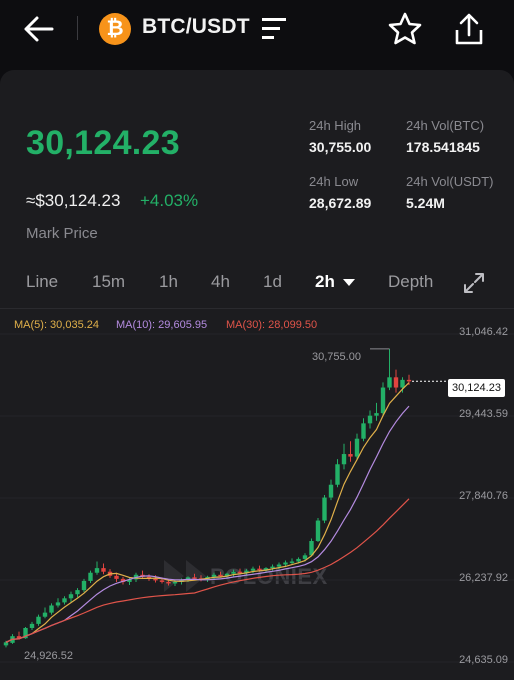  I want to click on mark-price-label: Mark Price, so click(62, 233).